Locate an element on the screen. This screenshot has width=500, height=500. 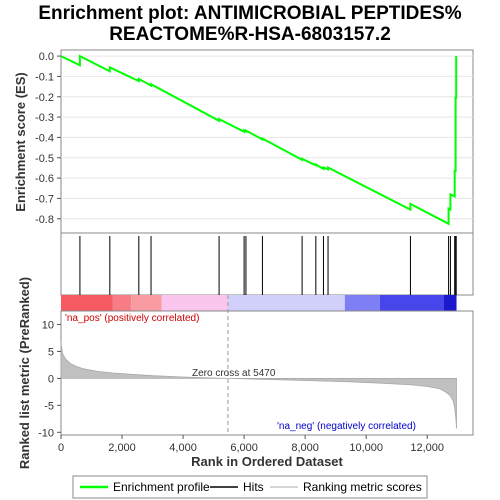
hits-panel-frame is located at coordinates (267, 264).